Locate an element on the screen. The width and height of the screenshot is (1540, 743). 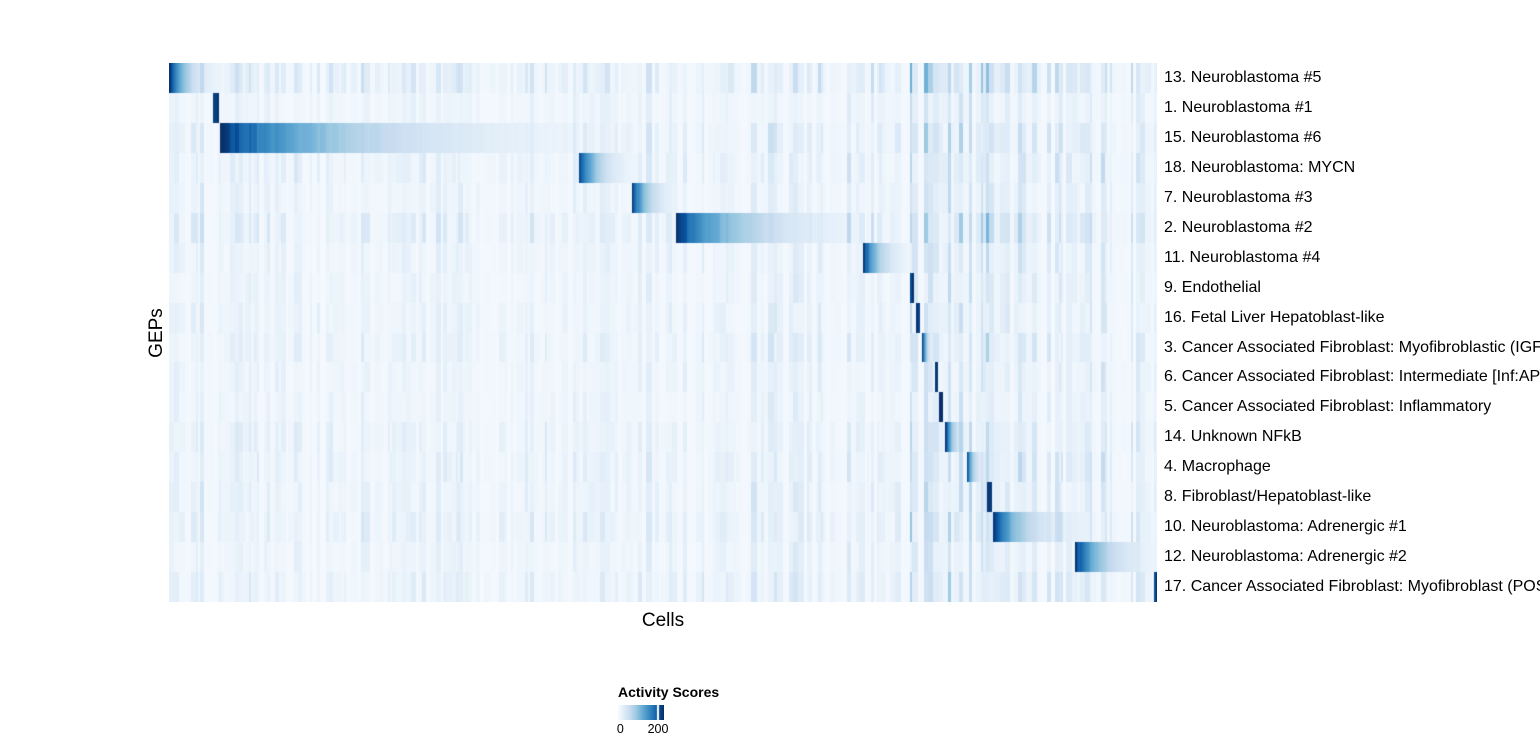
row-label: 4. Macrophage is located at coordinates (1217, 467).